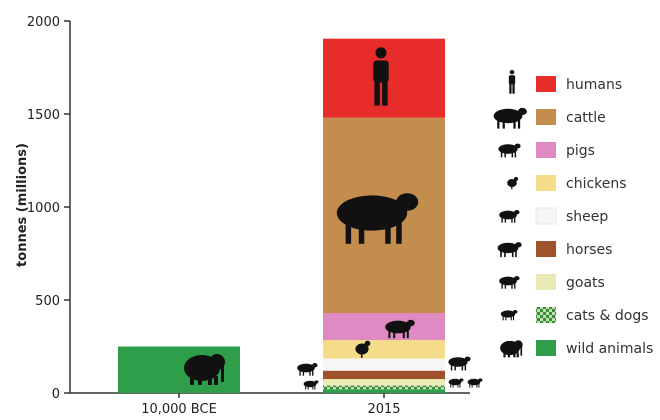 The image size is (660, 420). I want to click on legend-item: wild animals, so click(576, 349).